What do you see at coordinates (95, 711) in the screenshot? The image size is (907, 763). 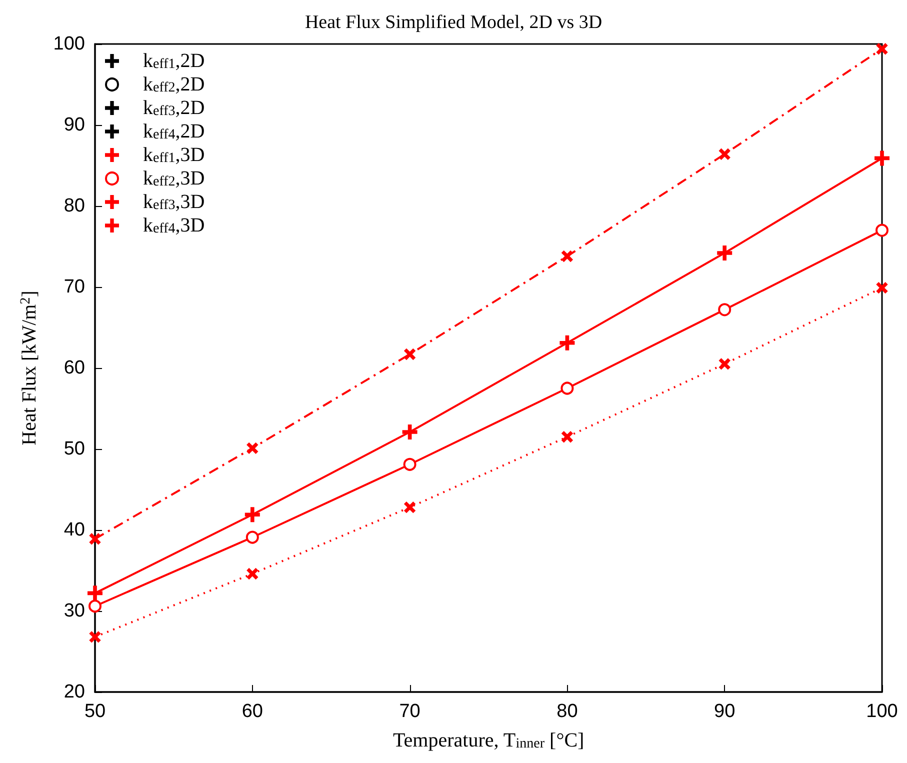 I see `x-tick-label: 50` at bounding box center [95, 711].